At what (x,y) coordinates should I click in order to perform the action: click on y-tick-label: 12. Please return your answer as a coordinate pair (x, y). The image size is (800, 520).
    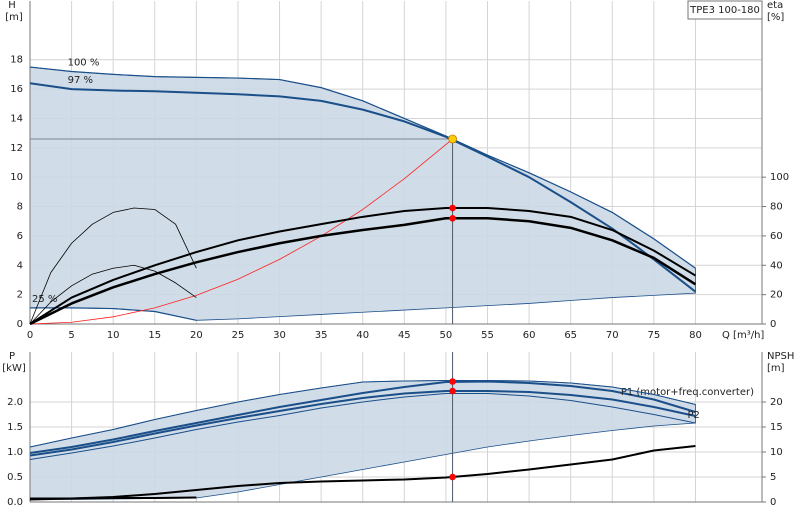
    Looking at the image, I should click on (16, 148).